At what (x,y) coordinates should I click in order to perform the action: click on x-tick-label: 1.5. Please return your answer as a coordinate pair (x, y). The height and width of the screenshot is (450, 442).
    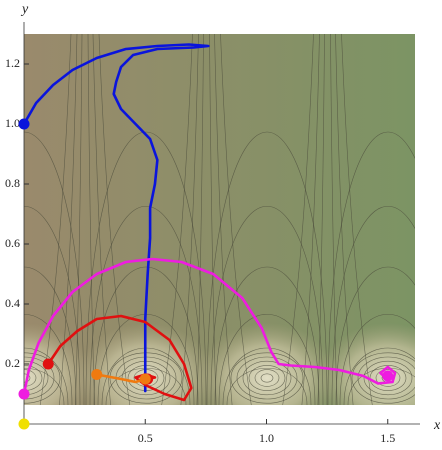
    Looking at the image, I should click on (387, 438).